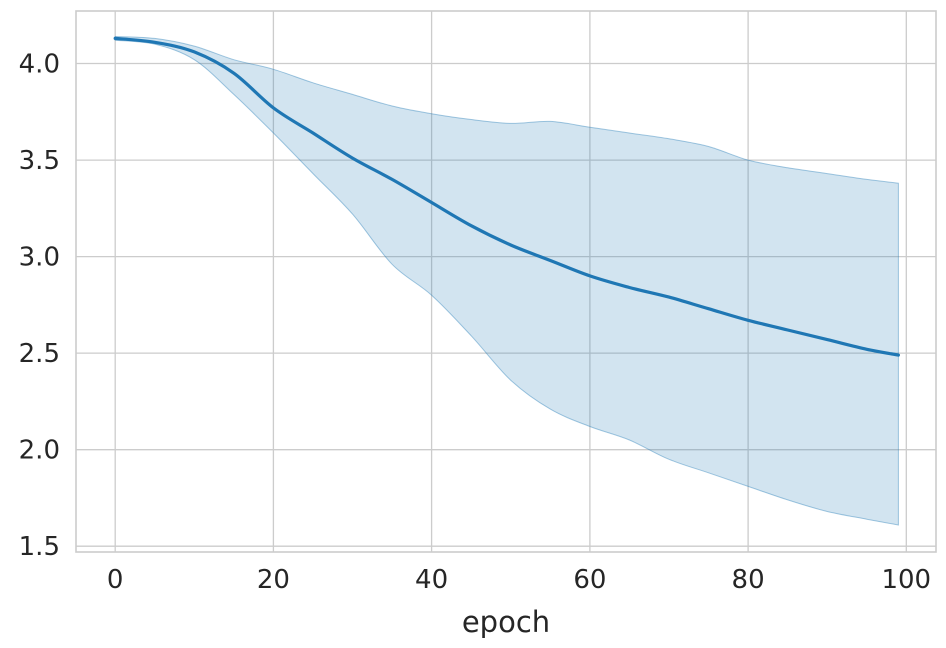 This screenshot has height=648, width=946. What do you see at coordinates (589, 580) in the screenshot?
I see `x-tick-label: 60` at bounding box center [589, 580].